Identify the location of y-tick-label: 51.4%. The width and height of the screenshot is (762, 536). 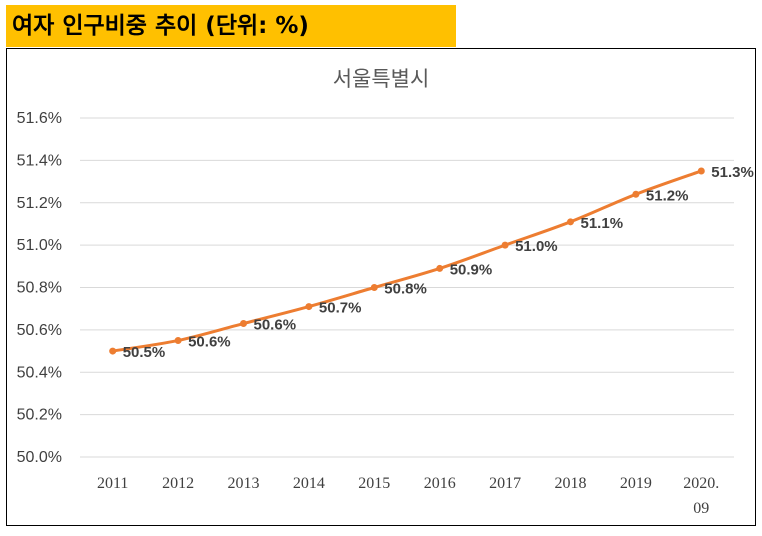
(39, 160).